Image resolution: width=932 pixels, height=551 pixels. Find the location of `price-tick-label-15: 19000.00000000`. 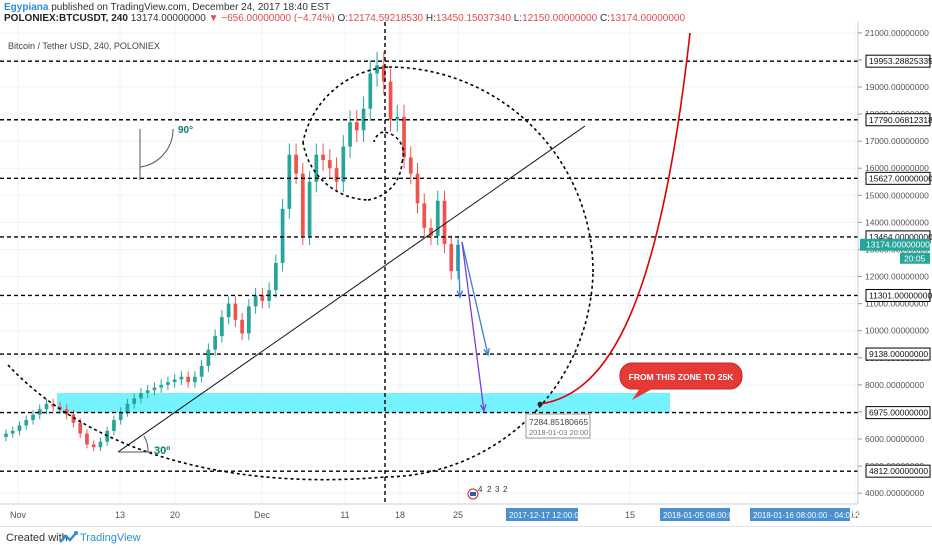

price-tick-label-15: 19000.00000000 is located at coordinates (897, 87).